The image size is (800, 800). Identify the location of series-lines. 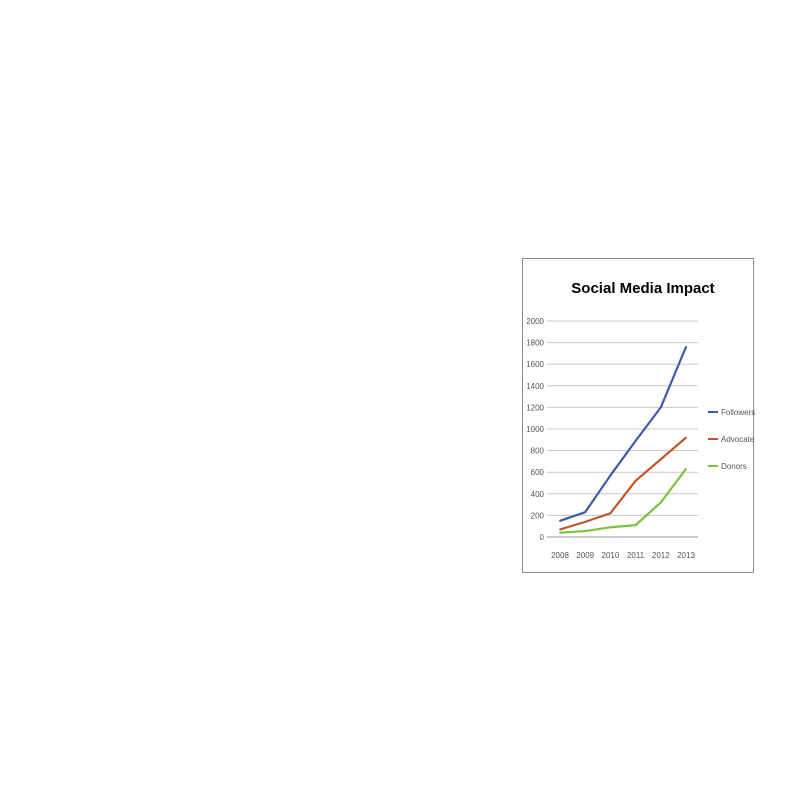
(623, 440).